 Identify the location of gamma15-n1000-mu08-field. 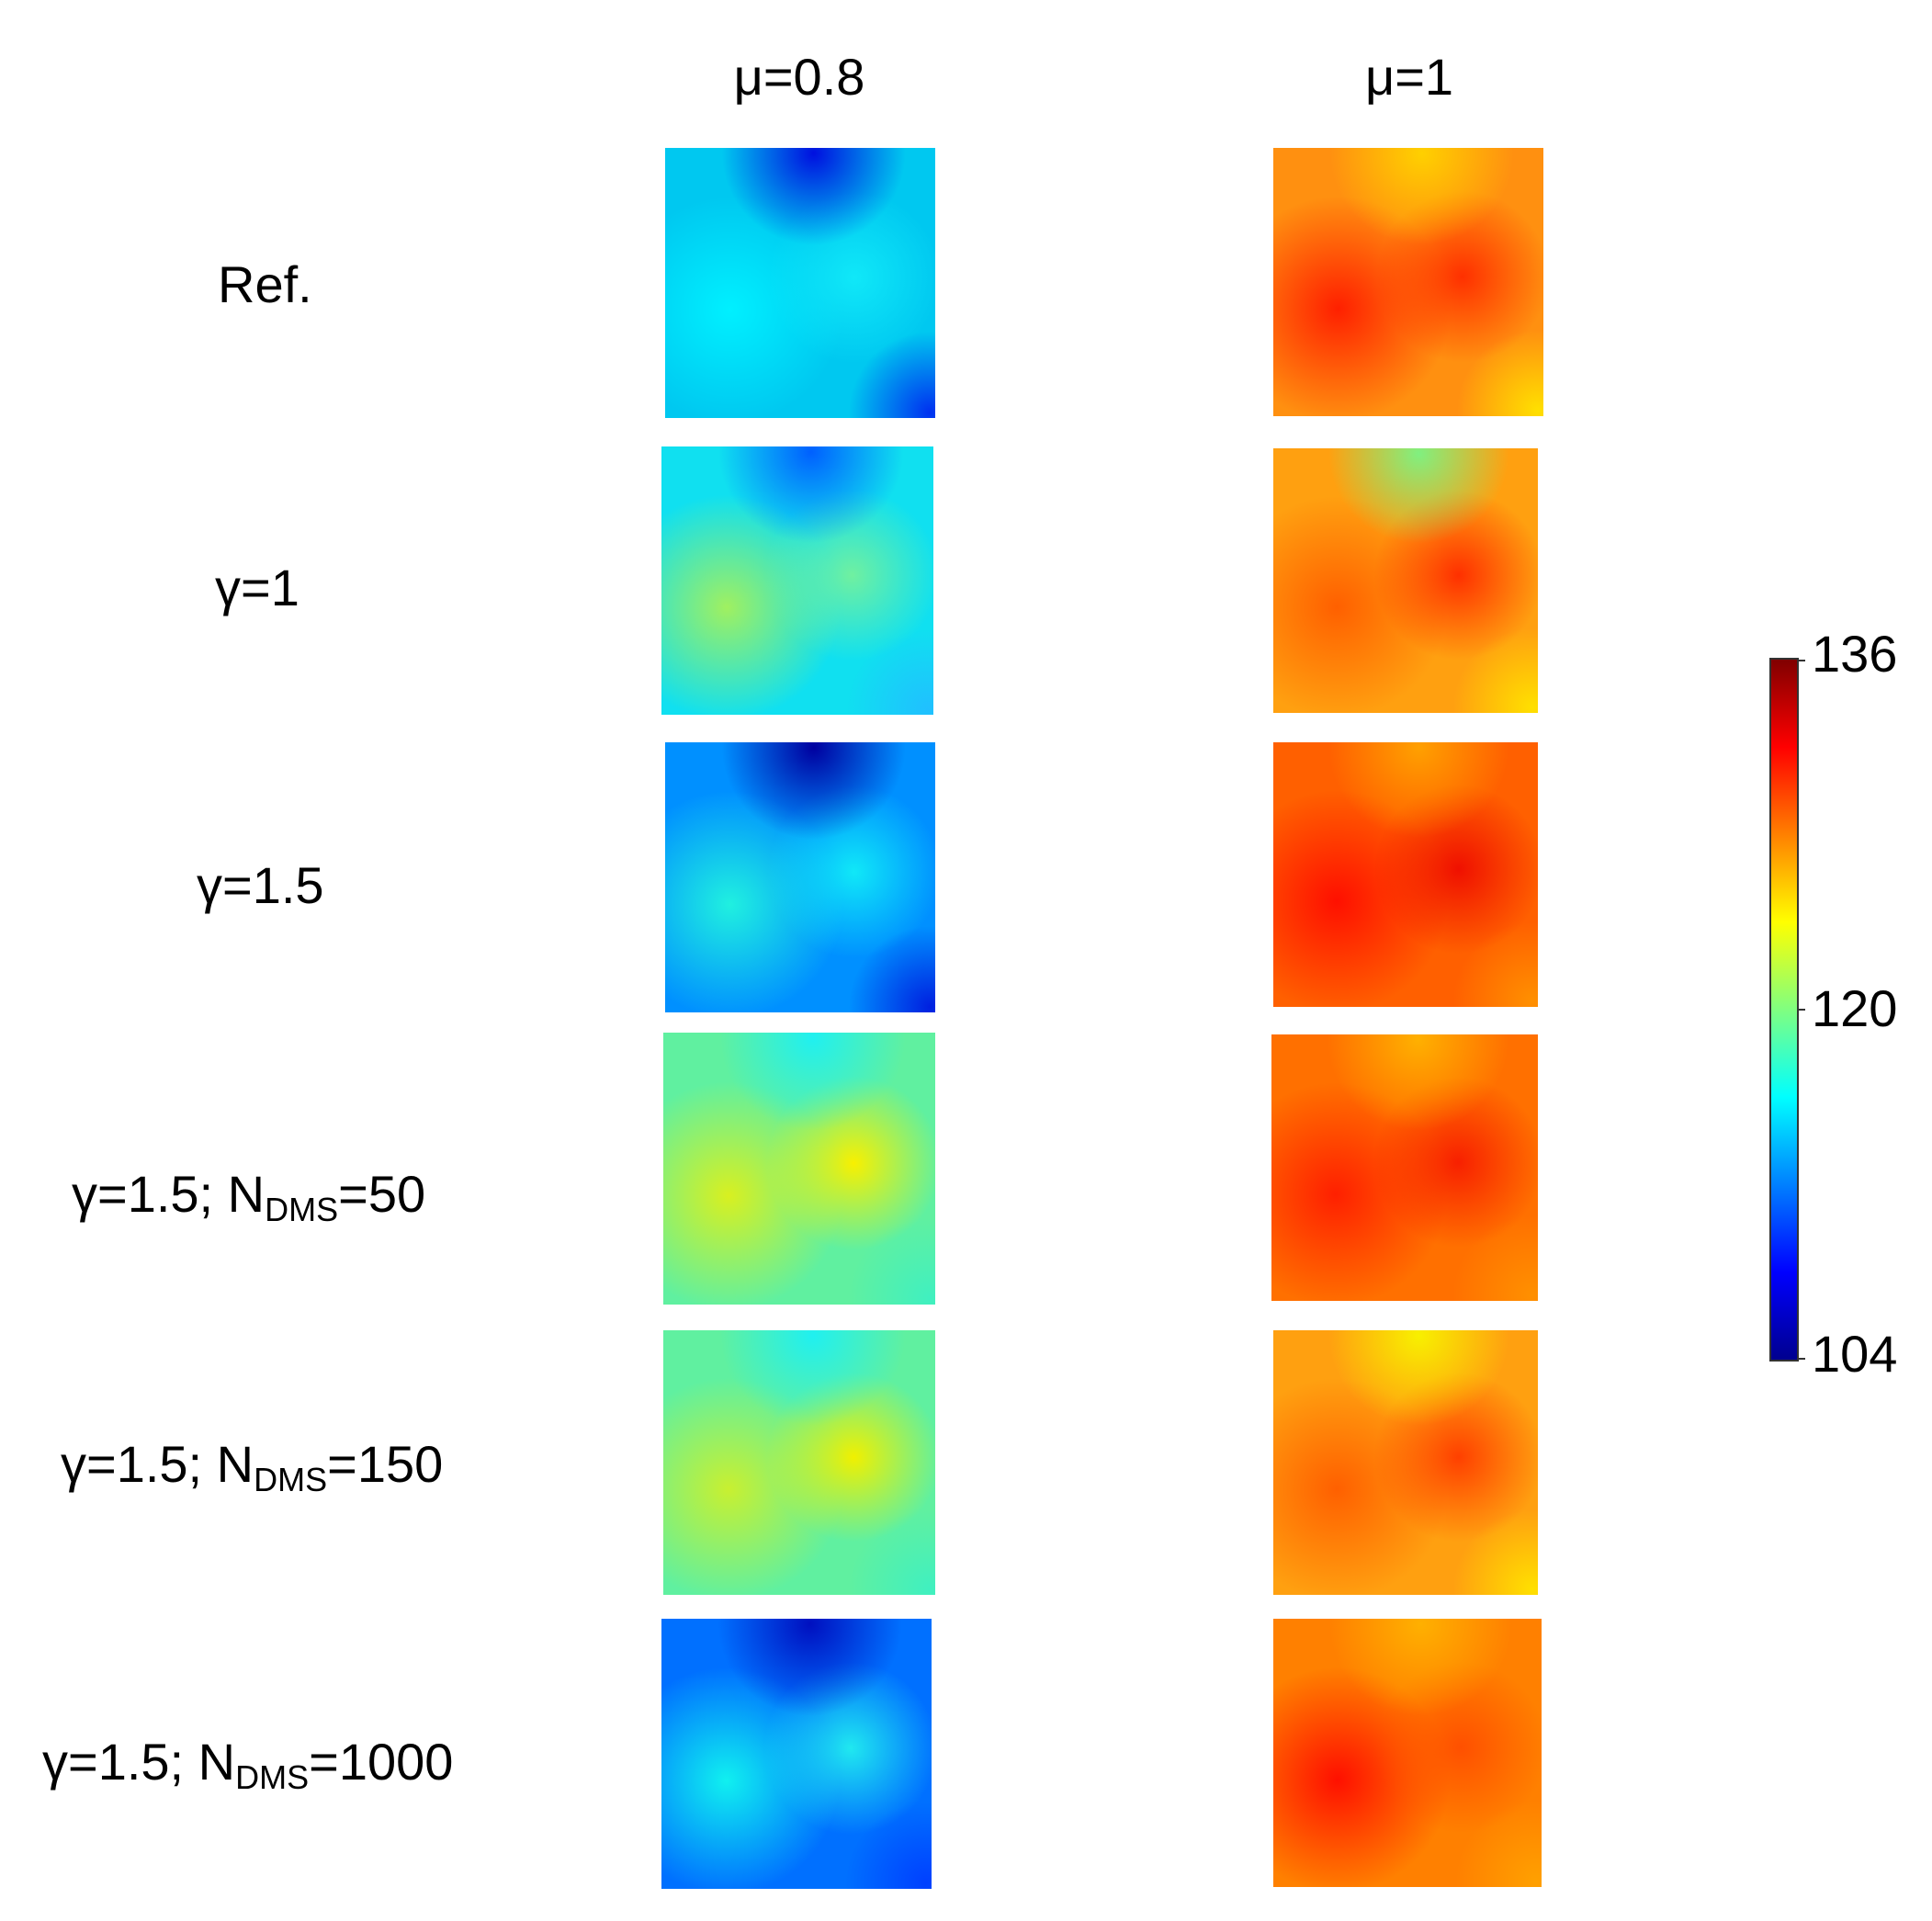
(796, 1754).